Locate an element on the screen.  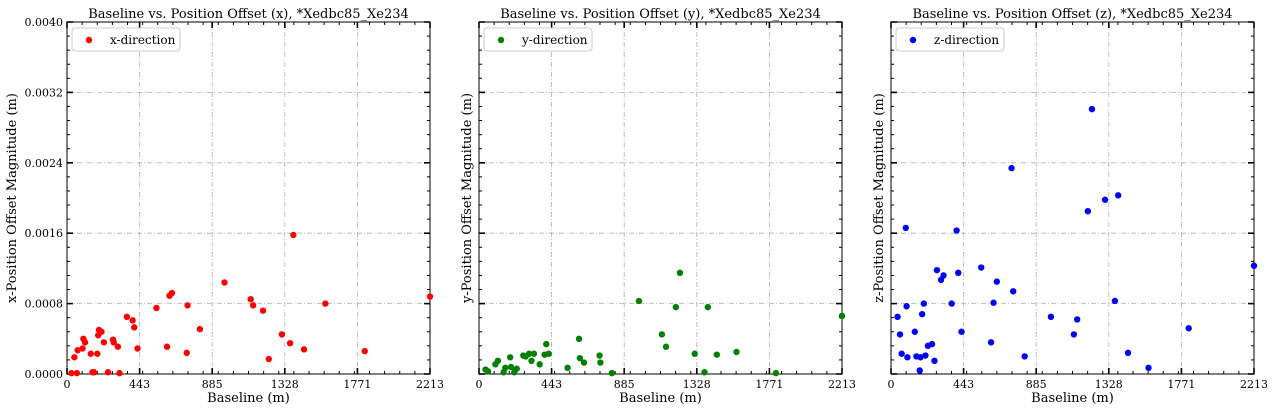
y-tick-label: 0.0008 is located at coordinates (44, 304).